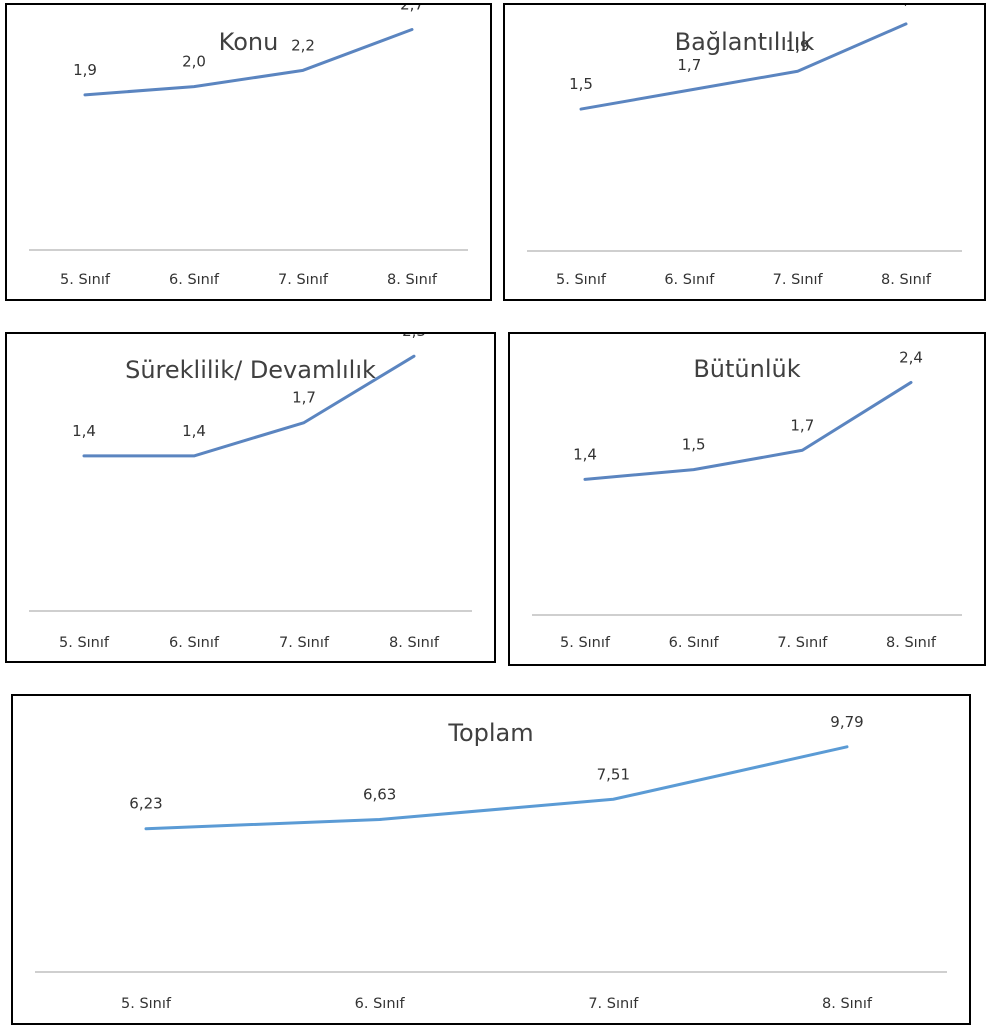  Describe the element at coordinates (745, 42) in the screenshot. I see `chart-title: Bağlantılılık` at that location.